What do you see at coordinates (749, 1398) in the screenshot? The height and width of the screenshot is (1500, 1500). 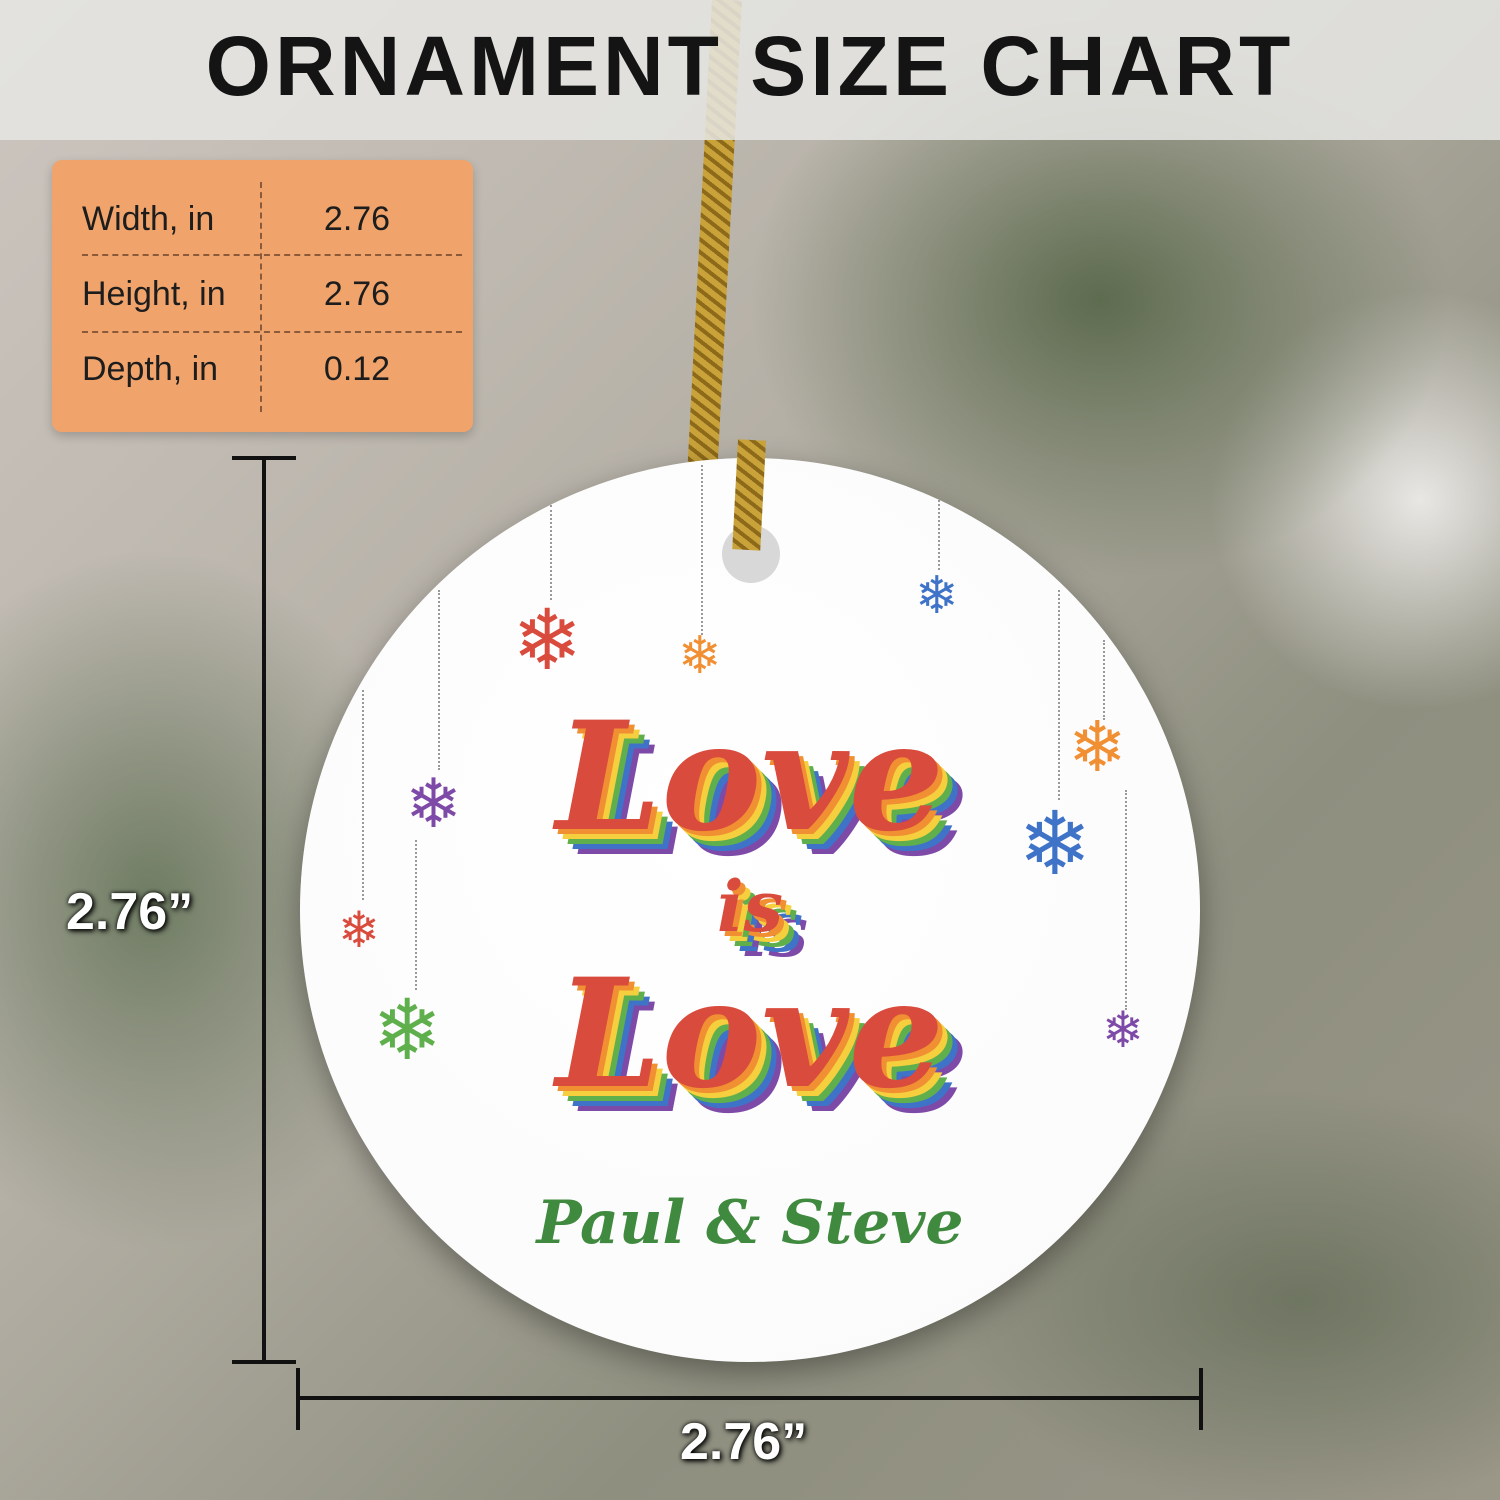 I see `width-dimension-line` at bounding box center [749, 1398].